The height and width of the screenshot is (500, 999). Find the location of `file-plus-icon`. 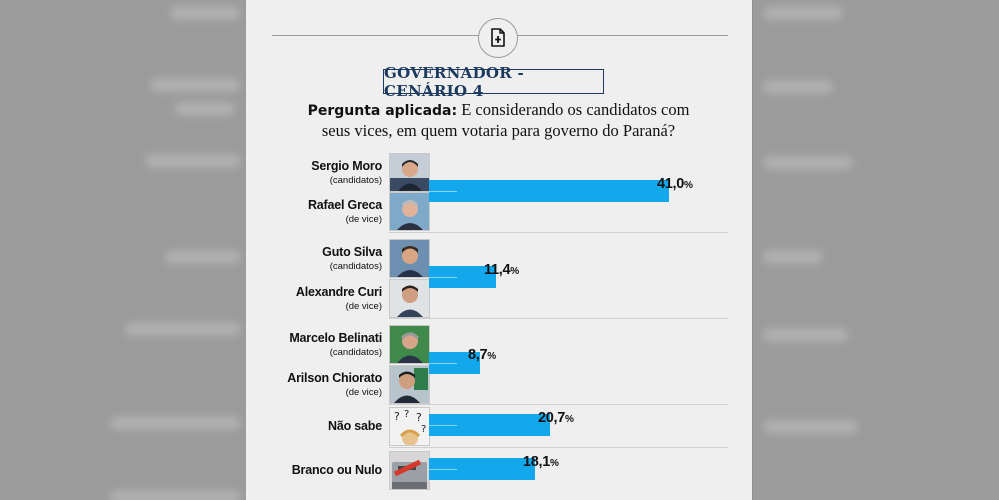

file-plus-icon is located at coordinates (498, 38).